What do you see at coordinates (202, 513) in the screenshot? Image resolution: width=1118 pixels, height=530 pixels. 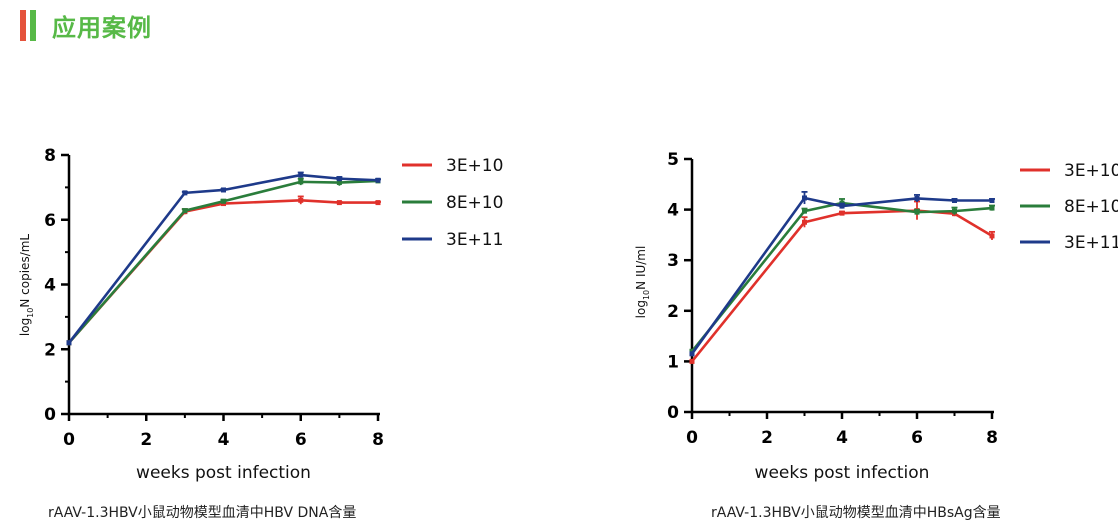 I see `caption-left: rAAV-1.3HBV小鼠动物模型血清中HBV DNA含量` at bounding box center [202, 513].